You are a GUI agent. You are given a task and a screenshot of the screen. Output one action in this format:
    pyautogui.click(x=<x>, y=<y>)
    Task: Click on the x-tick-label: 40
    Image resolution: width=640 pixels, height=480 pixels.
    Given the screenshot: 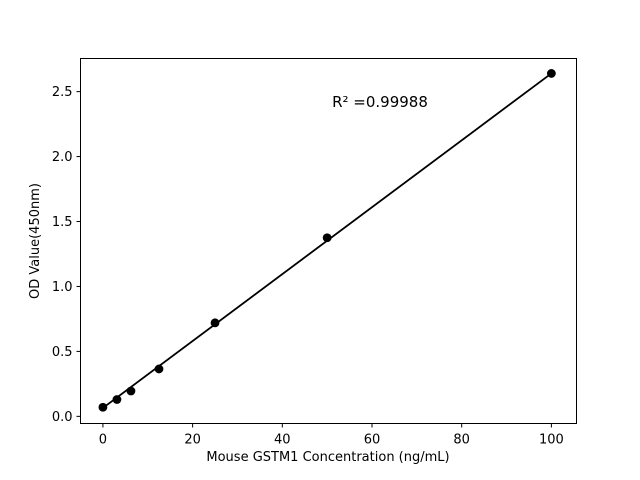 What is the action you would take?
    pyautogui.click(x=282, y=440)
    